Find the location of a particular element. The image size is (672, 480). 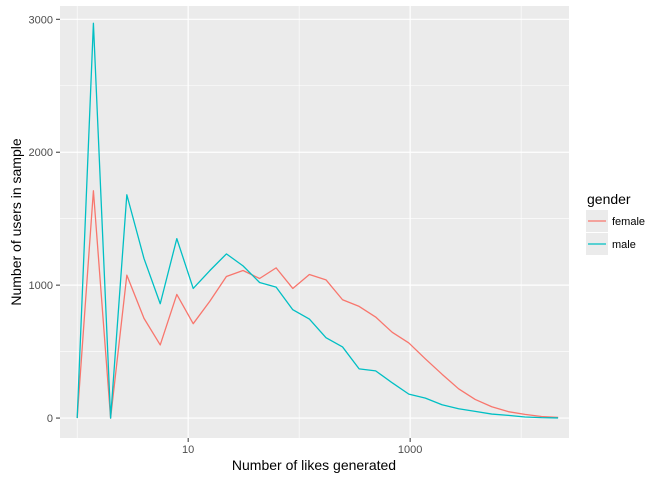

legend-keys: female male is located at coordinates (615, 232).